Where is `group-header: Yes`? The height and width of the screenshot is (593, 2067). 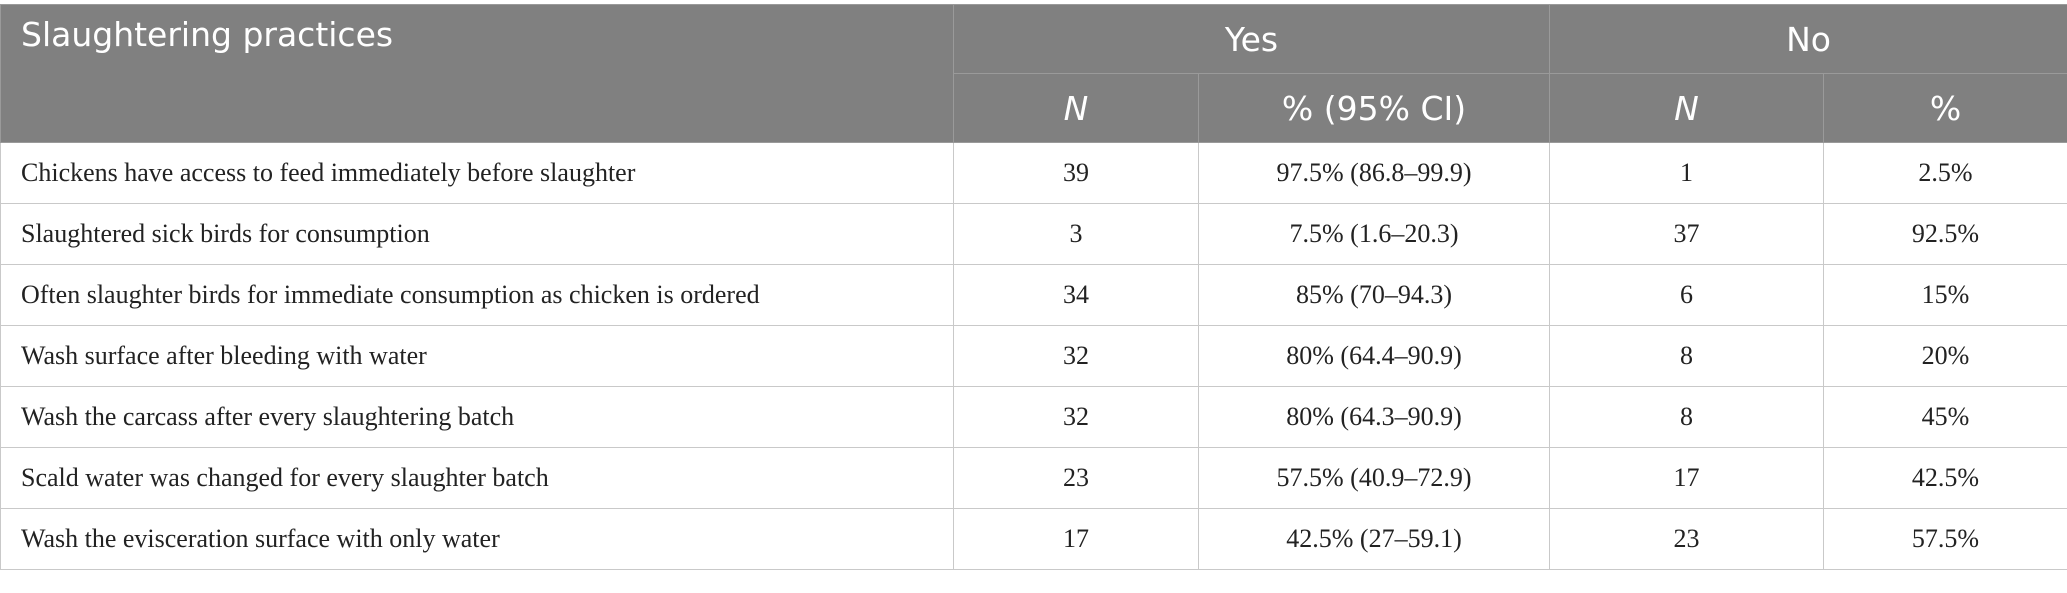 group-header: Yes is located at coordinates (1252, 39).